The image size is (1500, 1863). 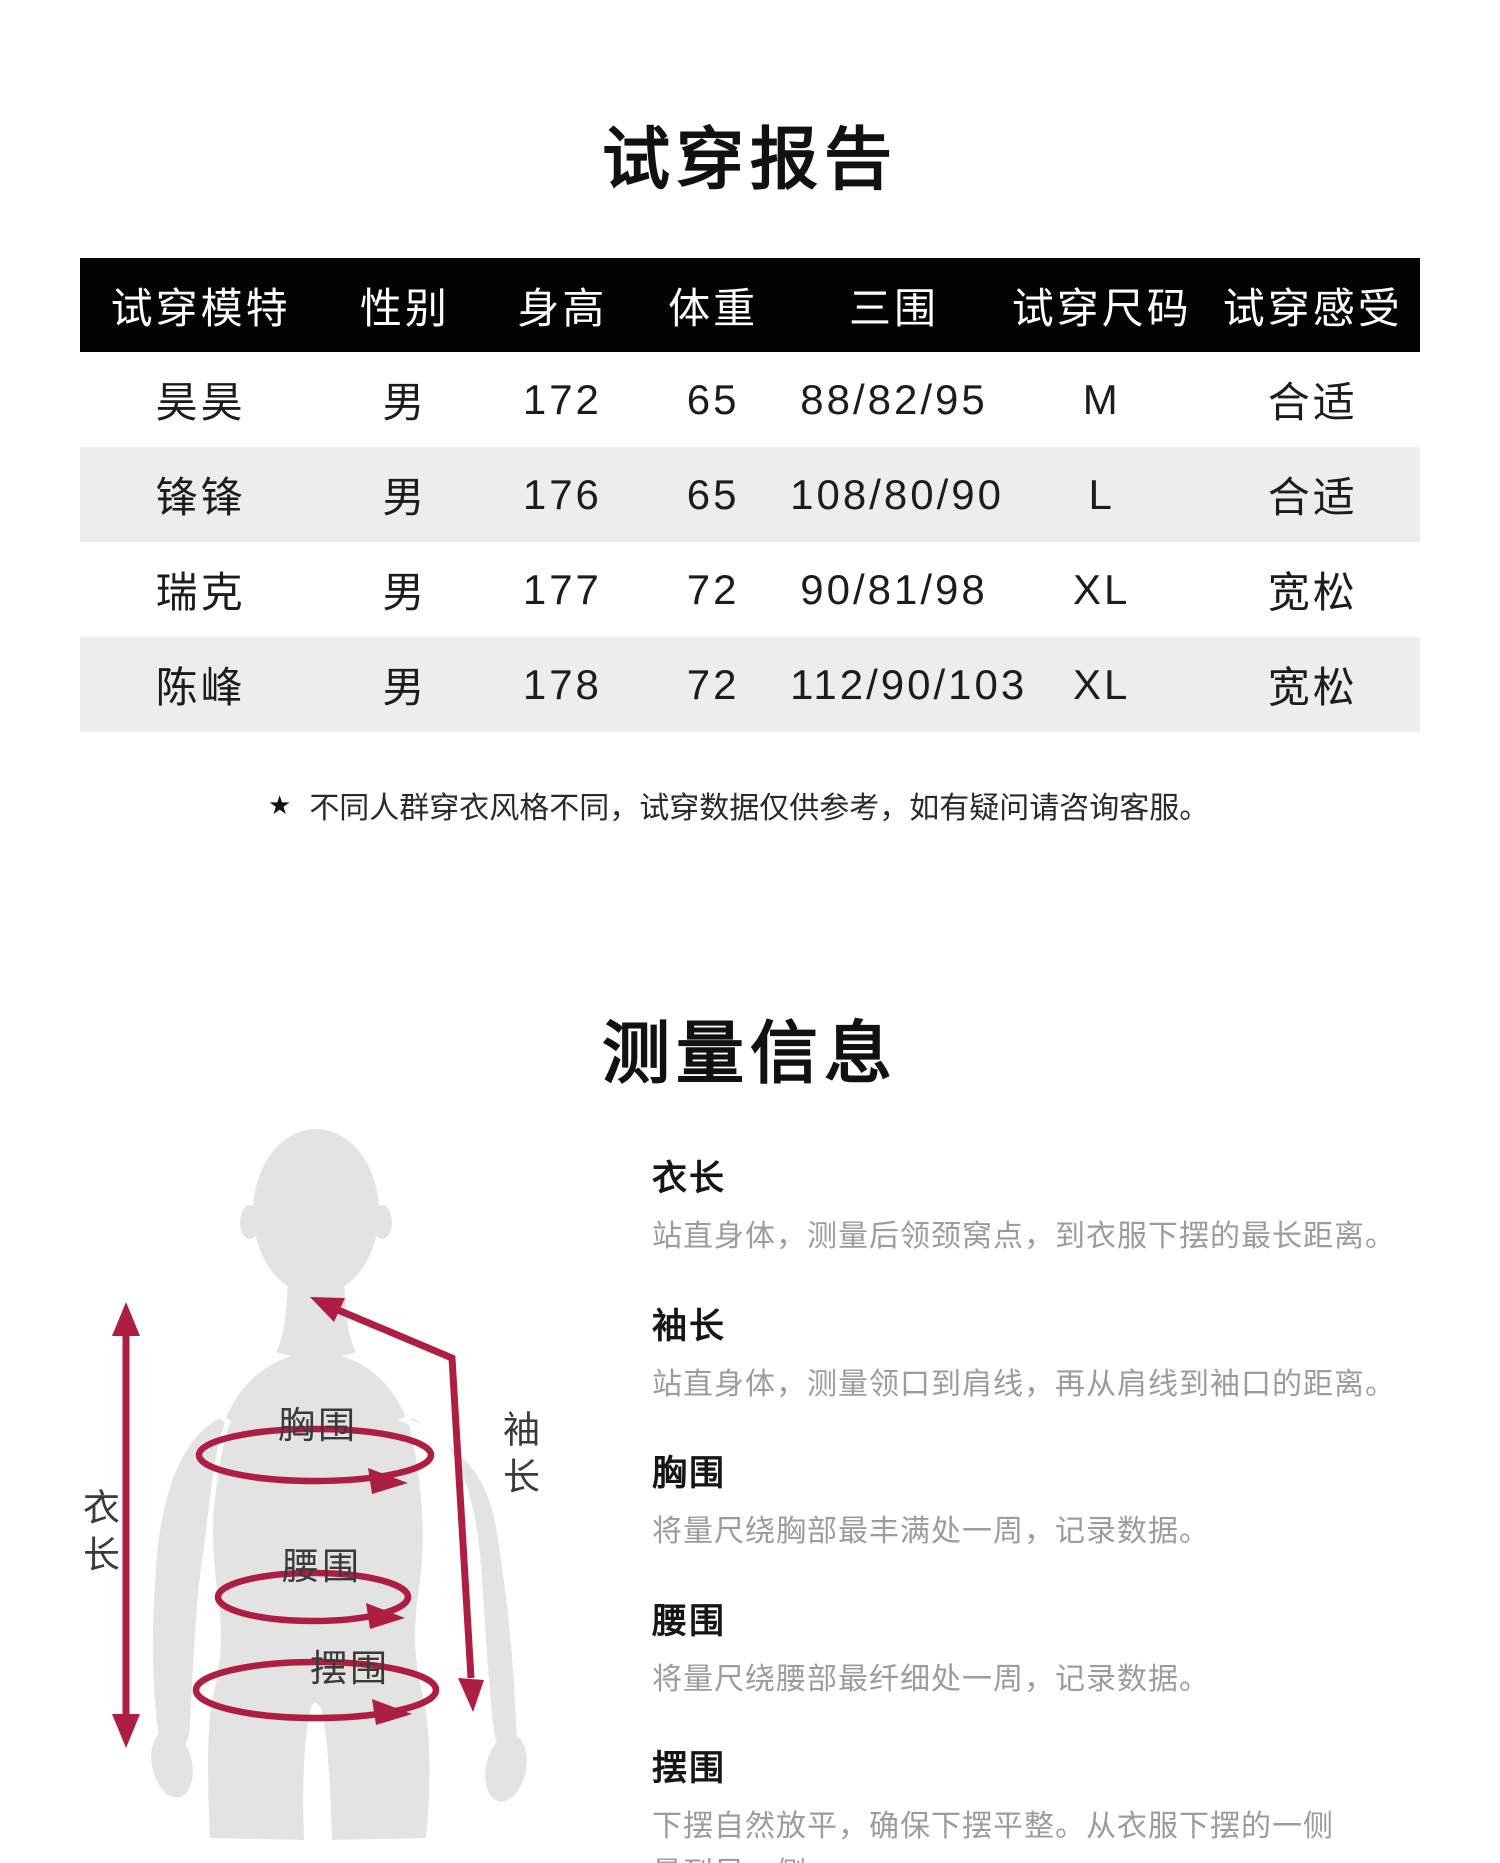 What do you see at coordinates (562, 589) in the screenshot?
I see `cell-height: 177` at bounding box center [562, 589].